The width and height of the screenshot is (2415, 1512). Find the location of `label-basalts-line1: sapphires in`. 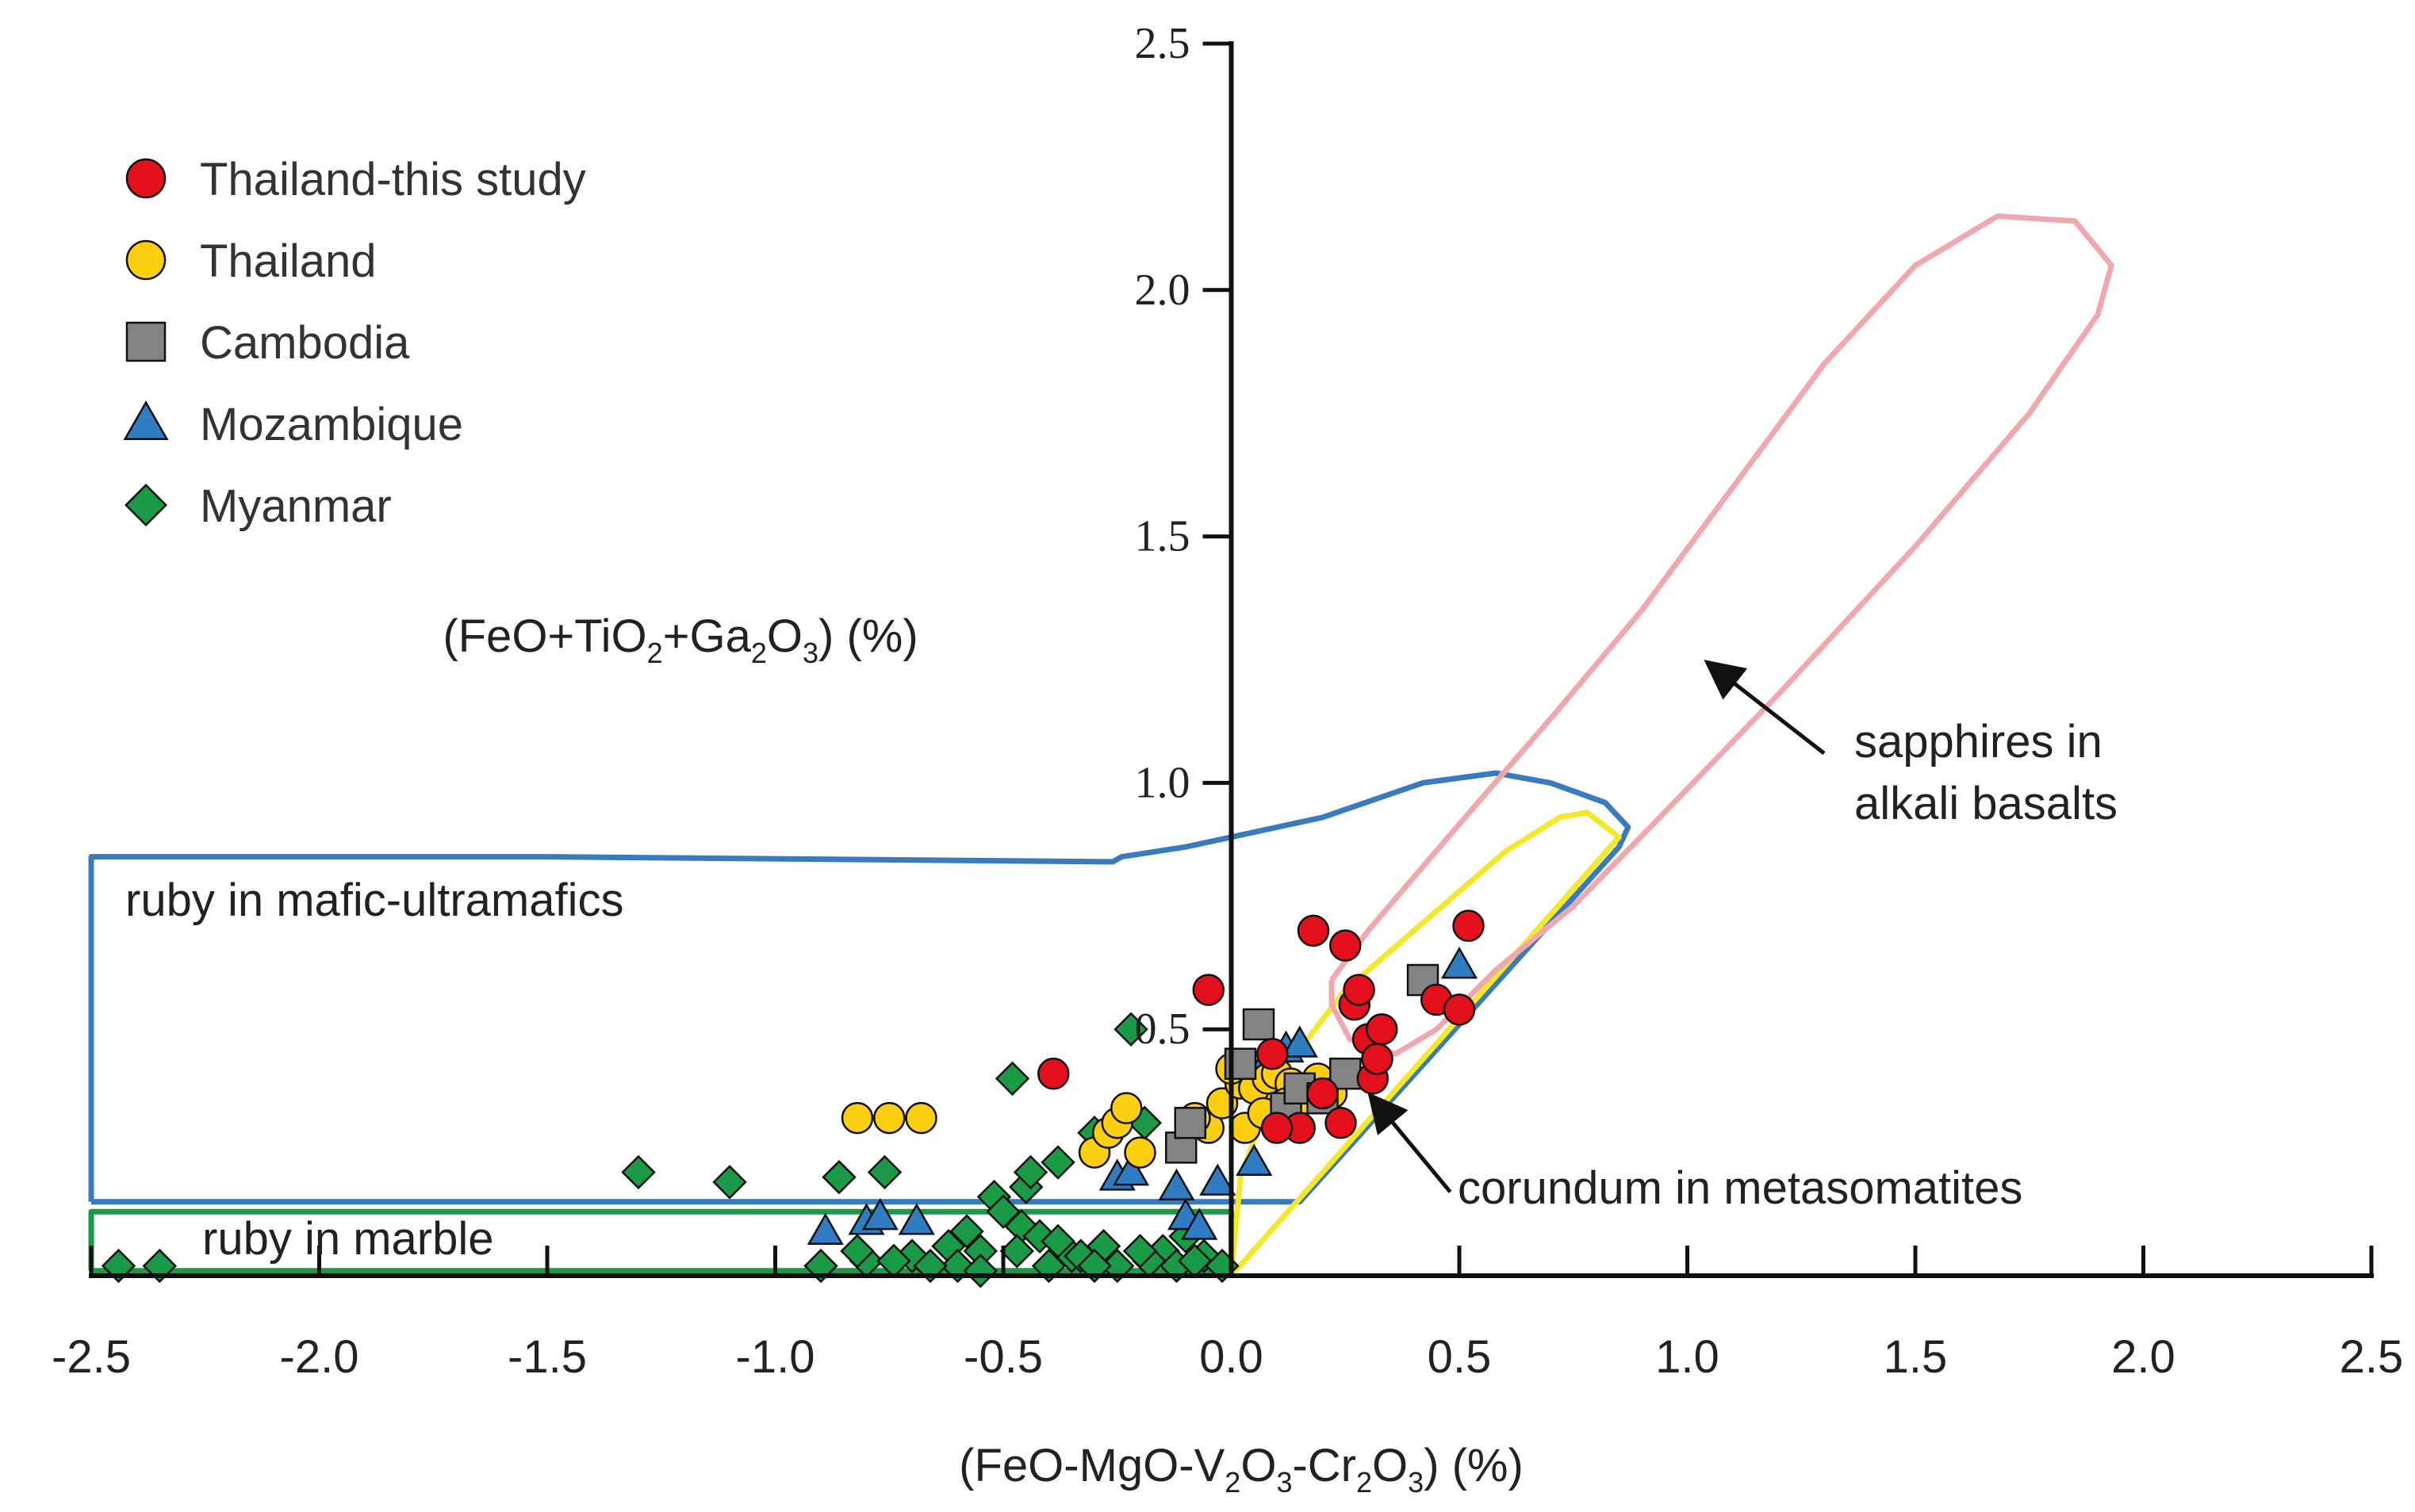

label-basalts-line1: sapphires in is located at coordinates (1979, 741).